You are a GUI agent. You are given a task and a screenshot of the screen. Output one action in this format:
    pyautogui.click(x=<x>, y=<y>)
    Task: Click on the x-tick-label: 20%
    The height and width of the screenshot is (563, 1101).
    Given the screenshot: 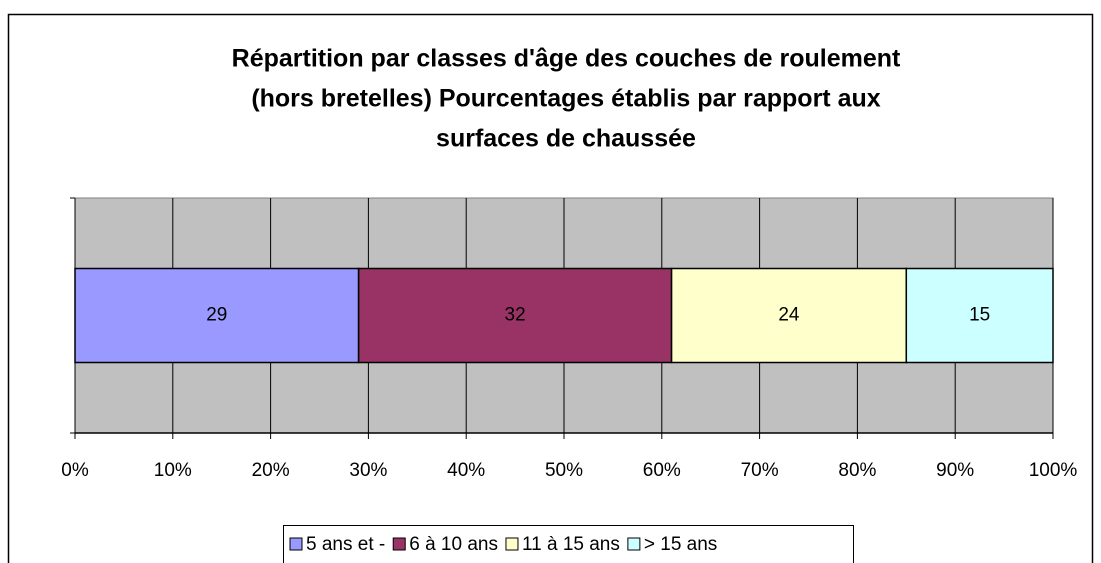 What is the action you would take?
    pyautogui.click(x=271, y=470)
    